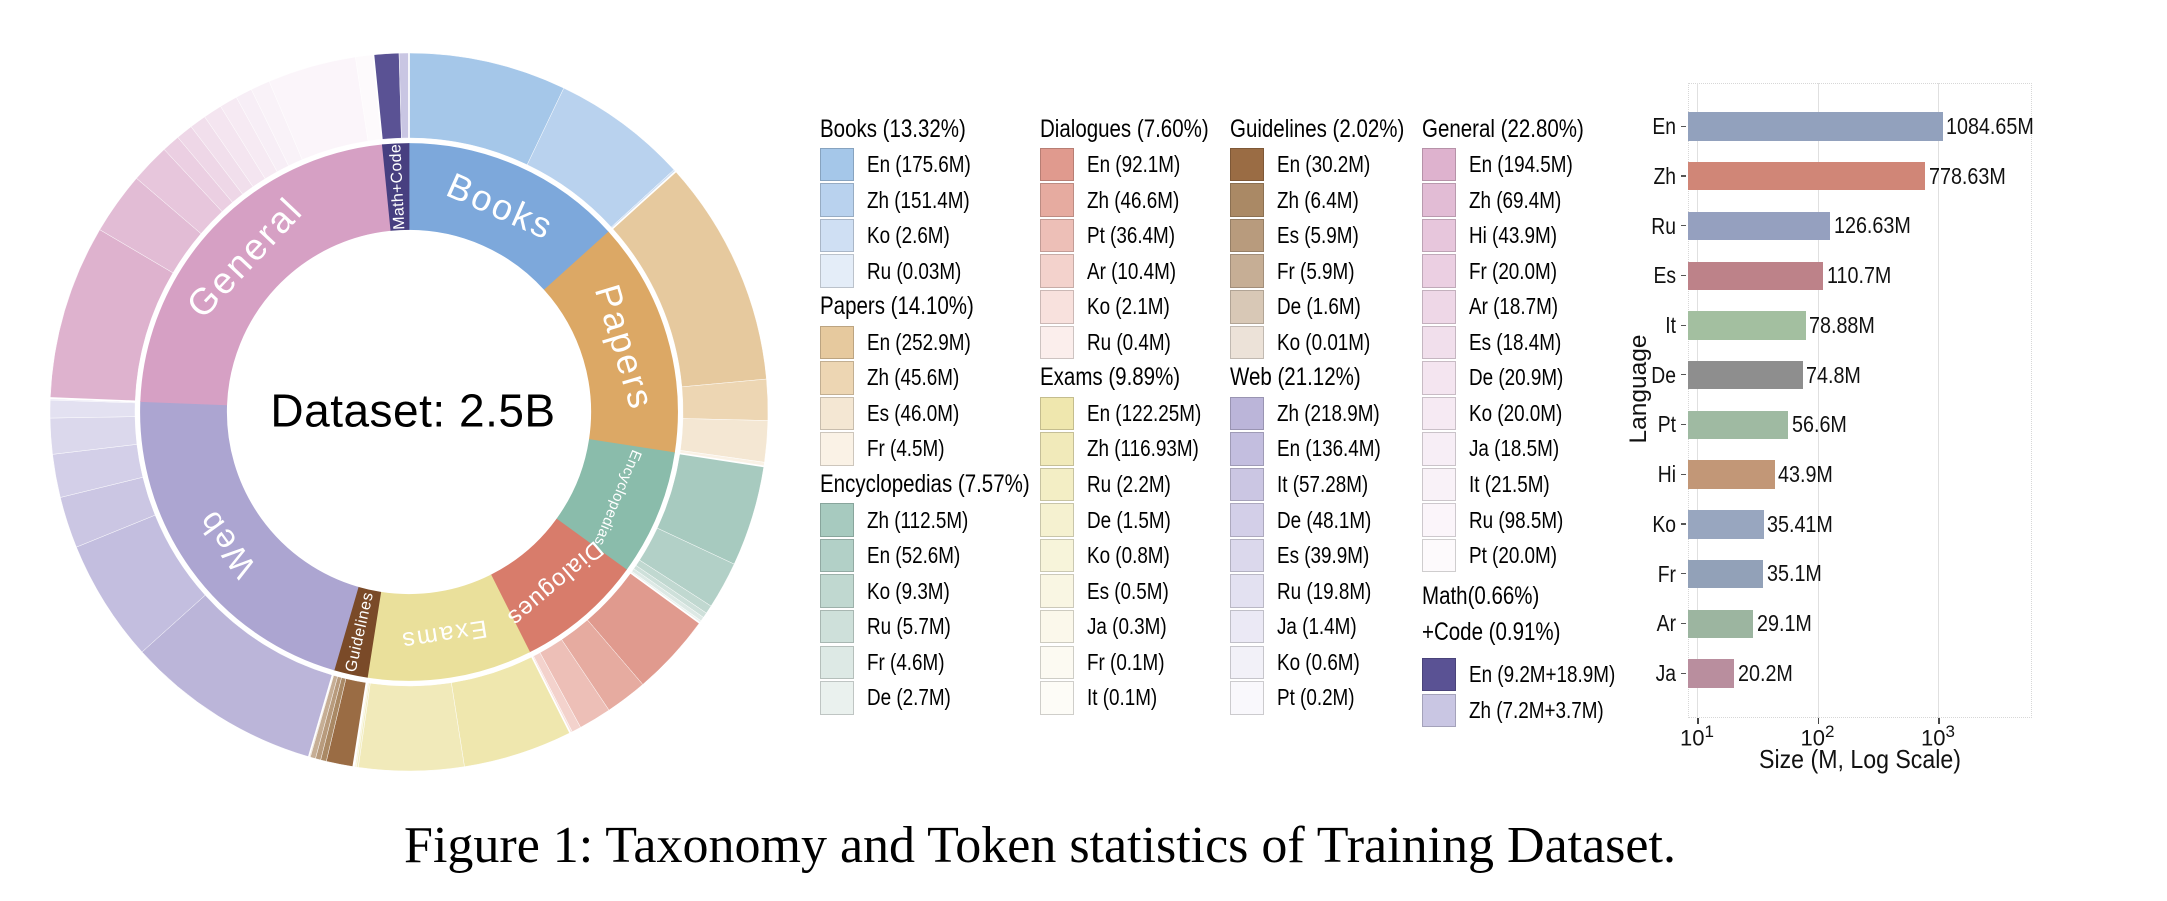 The height and width of the screenshot is (901, 2167). Describe the element at coordinates (397, 186) in the screenshot. I see `svg-text: Math+Code` at that location.